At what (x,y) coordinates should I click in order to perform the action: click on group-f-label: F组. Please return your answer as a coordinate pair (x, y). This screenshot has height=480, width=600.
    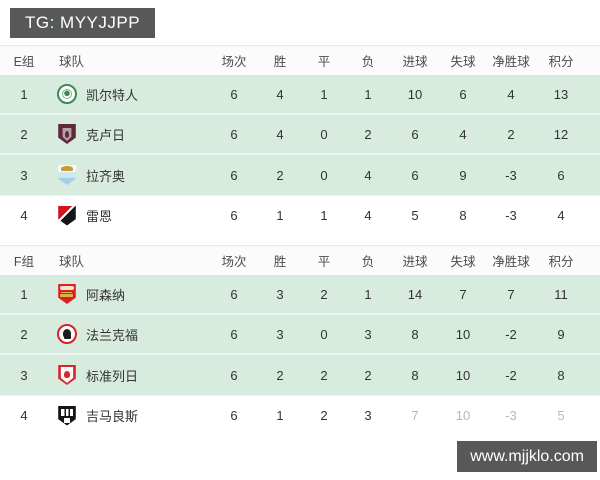
    Looking at the image, I should click on (24, 262).